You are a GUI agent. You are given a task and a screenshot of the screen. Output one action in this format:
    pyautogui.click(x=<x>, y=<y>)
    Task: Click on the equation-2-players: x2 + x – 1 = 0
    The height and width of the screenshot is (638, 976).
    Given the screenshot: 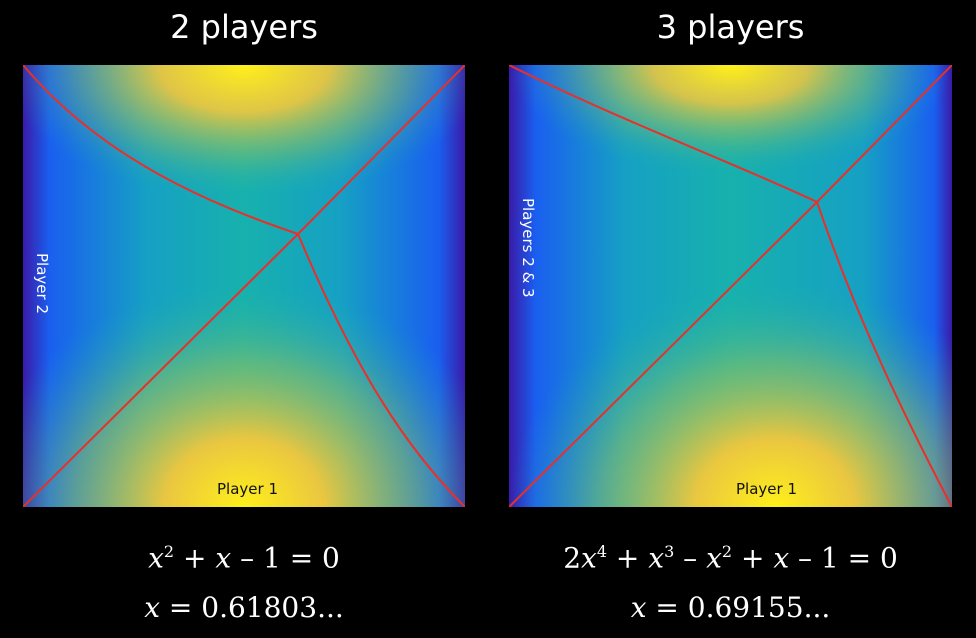 What is the action you would take?
    pyautogui.click(x=244, y=558)
    